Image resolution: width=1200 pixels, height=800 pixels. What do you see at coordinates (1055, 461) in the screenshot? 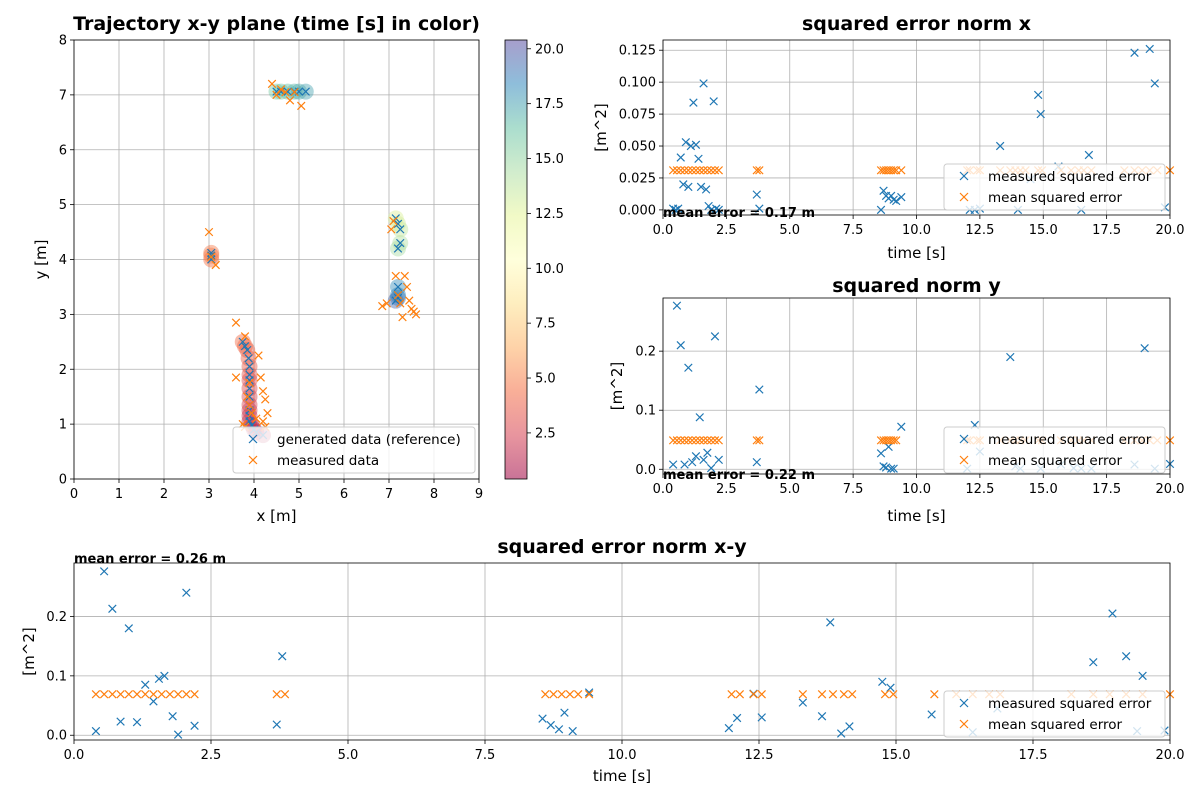
I see `legend-label: mean squared error` at bounding box center [1055, 461].